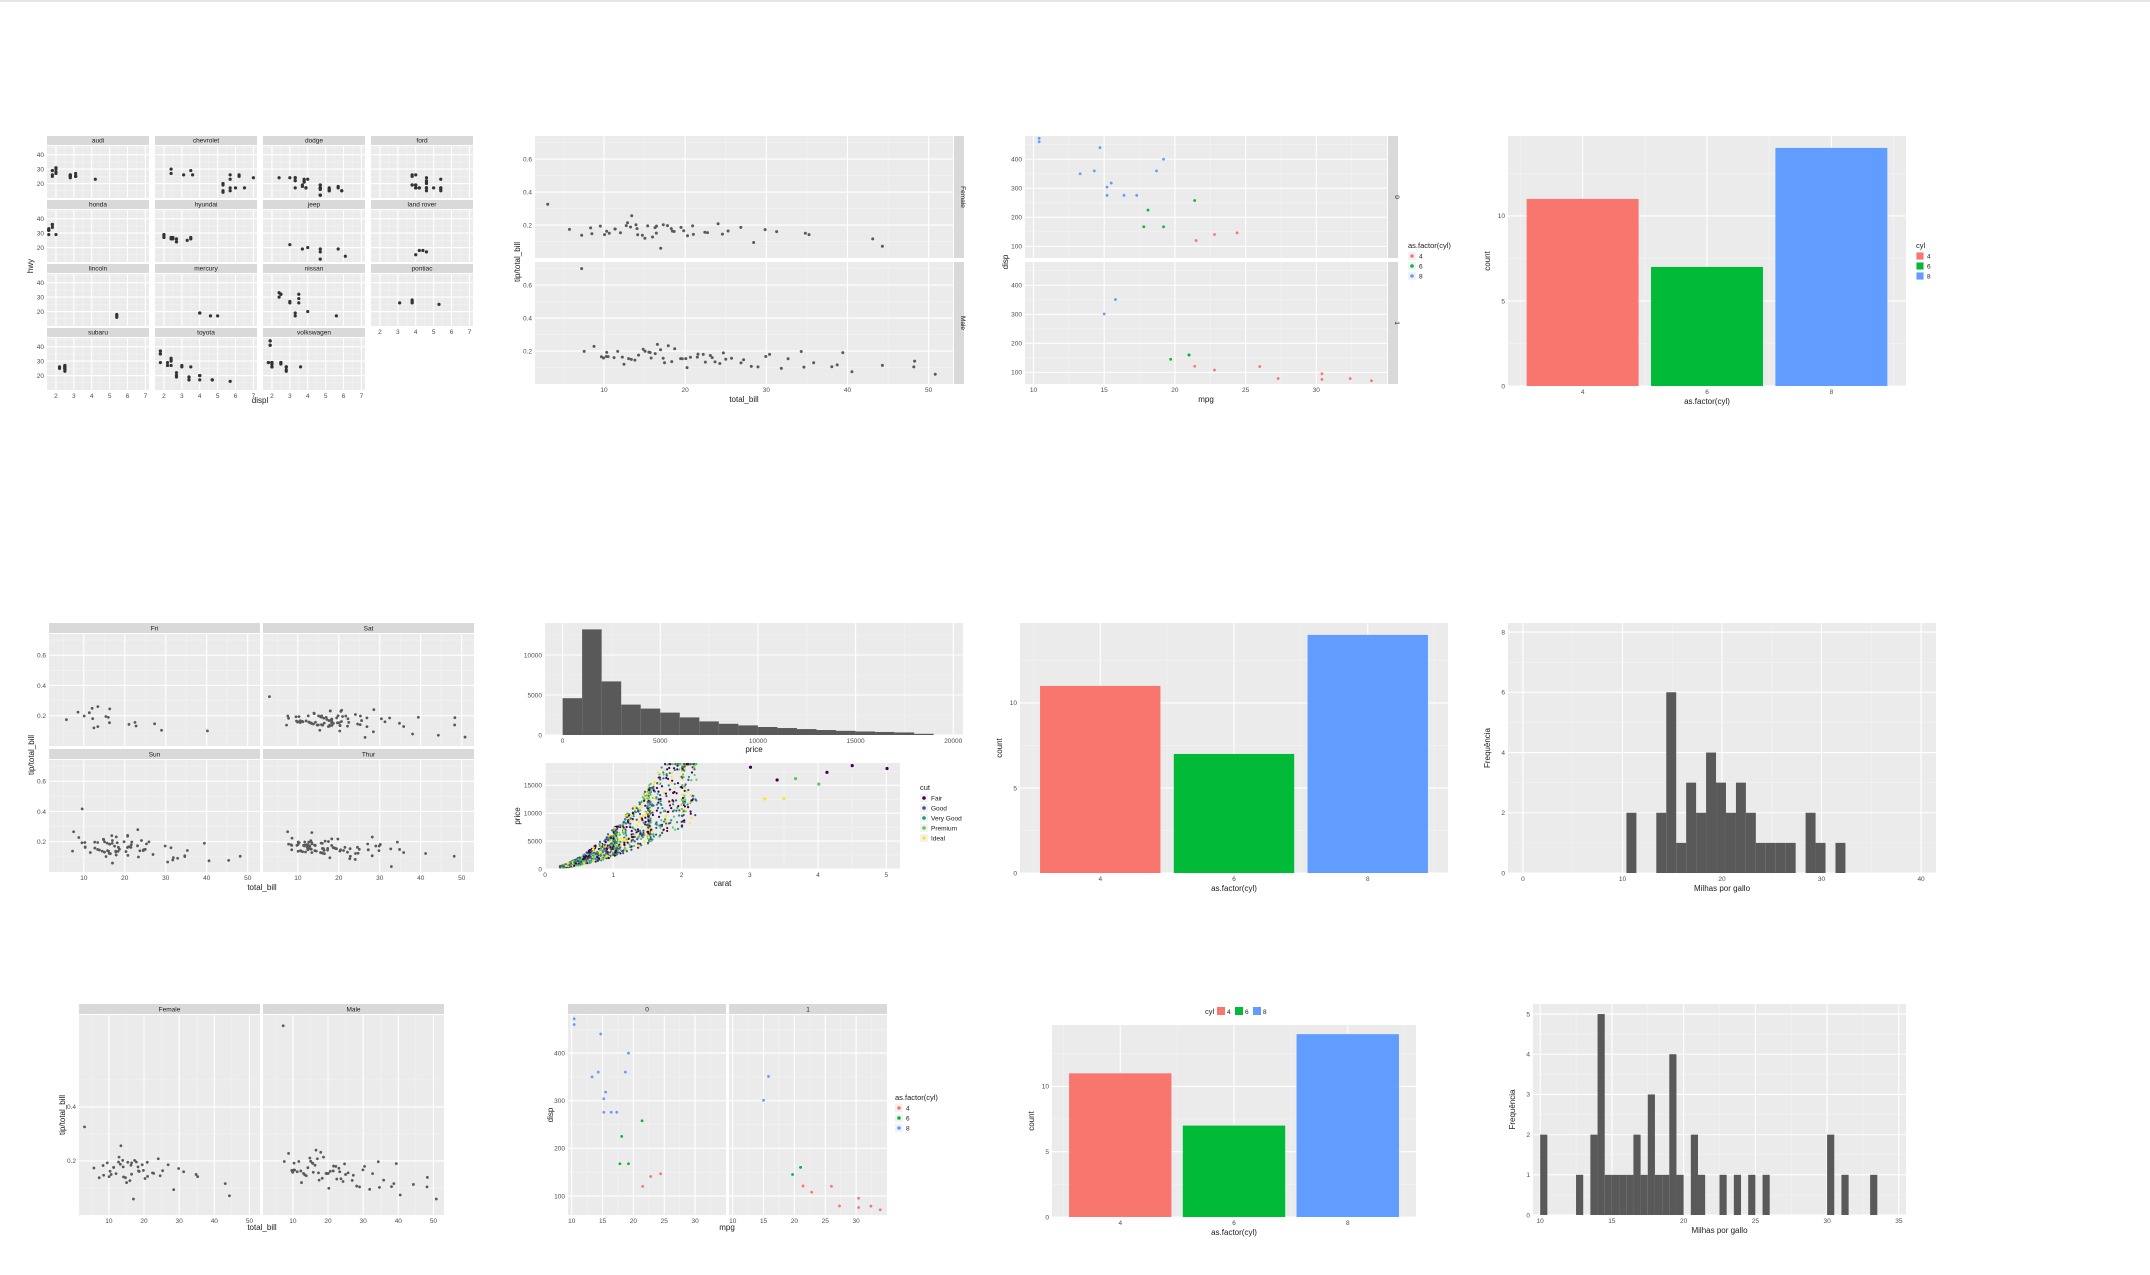  Describe the element at coordinates (939, 809) in the screenshot. I see `legend-label: Good` at that location.